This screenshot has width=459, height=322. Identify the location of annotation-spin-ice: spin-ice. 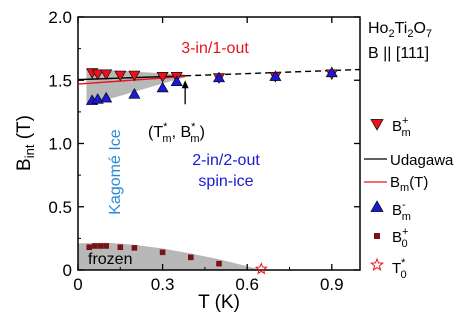
(225, 181).